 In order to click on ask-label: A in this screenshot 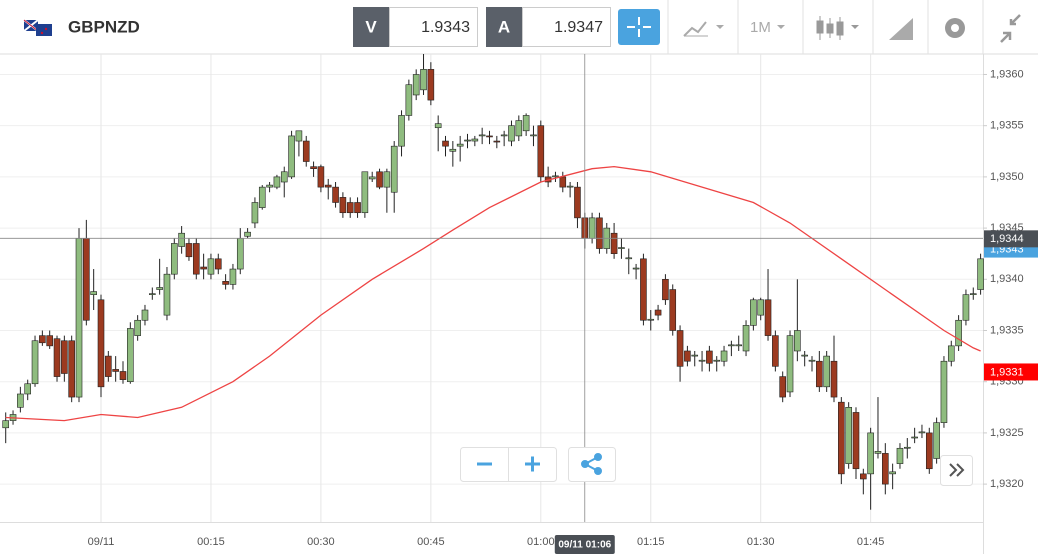, I will do `click(504, 26)`.